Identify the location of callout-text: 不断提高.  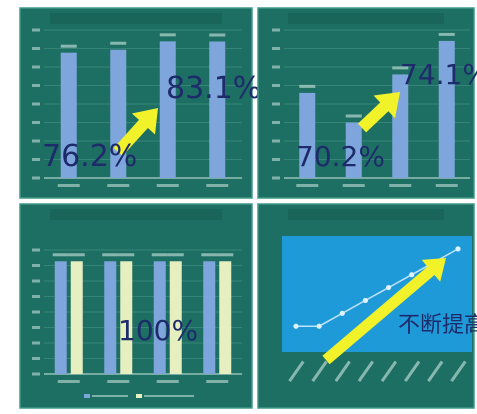
(437, 325).